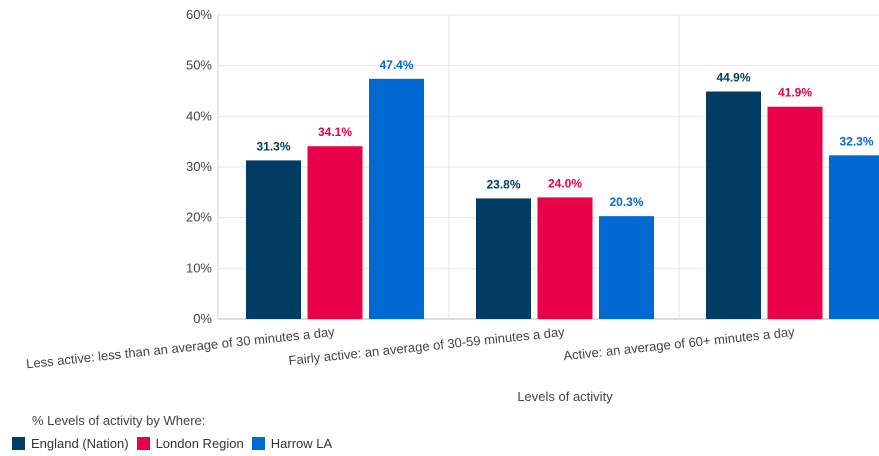 The image size is (879, 456). Describe the element at coordinates (199, 14) in the screenshot. I see `y-tick-label: 60%` at that location.